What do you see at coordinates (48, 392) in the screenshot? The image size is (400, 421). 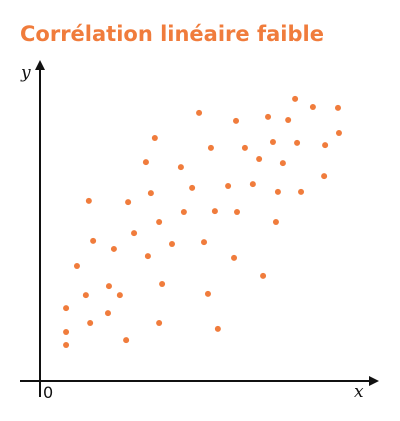 I see `x-tick-label: 0` at bounding box center [48, 392].